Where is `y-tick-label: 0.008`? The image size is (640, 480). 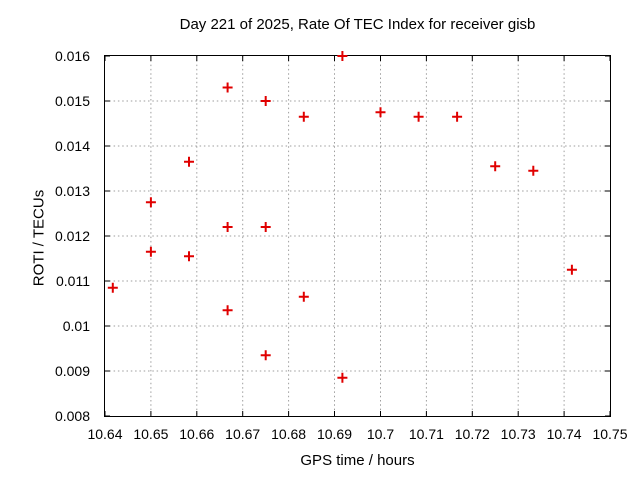 y-tick-label: 0.008 is located at coordinates (72, 416).